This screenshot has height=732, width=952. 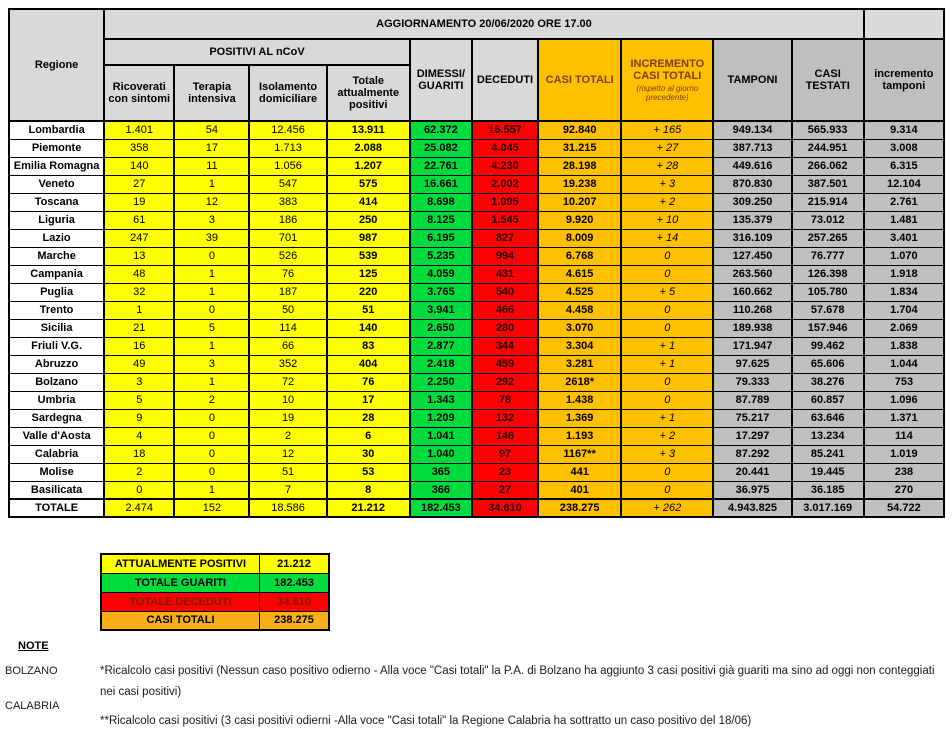 What do you see at coordinates (180, 620) in the screenshot?
I see `summary-label: CASI TOTALI` at bounding box center [180, 620].